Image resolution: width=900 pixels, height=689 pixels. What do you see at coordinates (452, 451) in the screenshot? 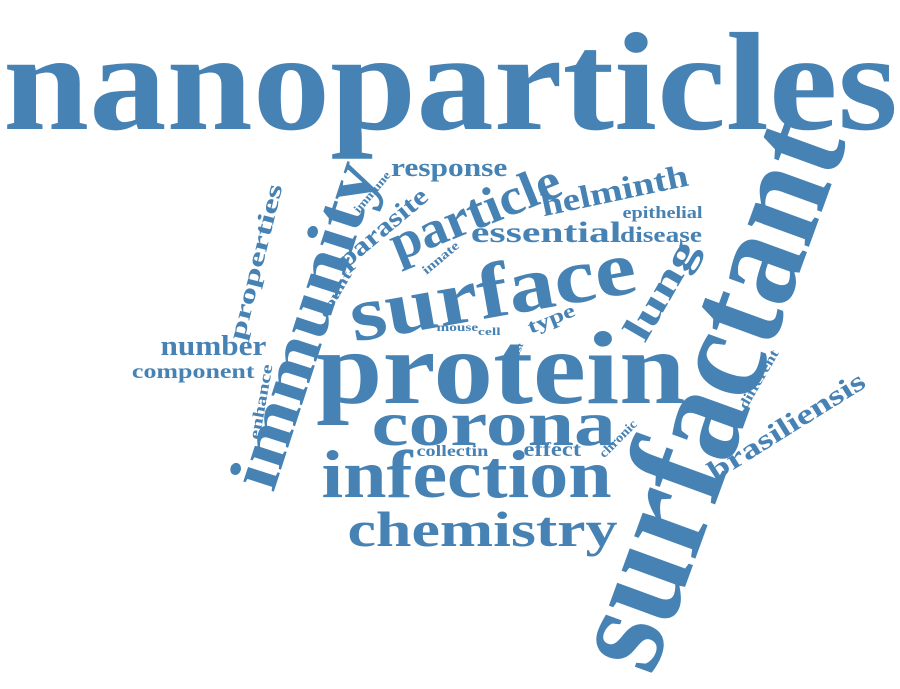
I see `word-collectin: collectin` at bounding box center [452, 451].